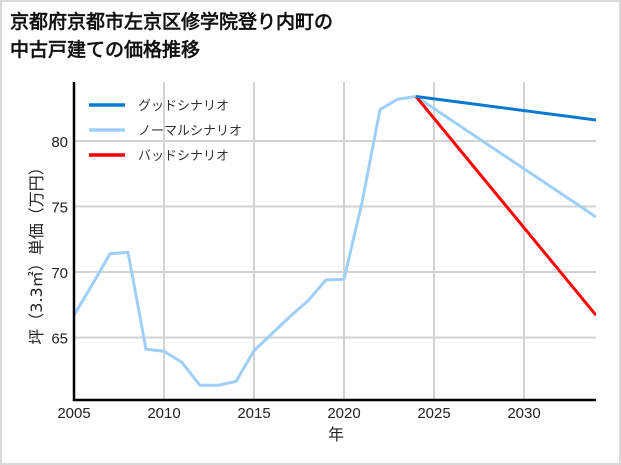 Image resolution: width=621 pixels, height=465 pixels. Describe the element at coordinates (253, 413) in the screenshot. I see `x-tick-label: 2015` at that location.